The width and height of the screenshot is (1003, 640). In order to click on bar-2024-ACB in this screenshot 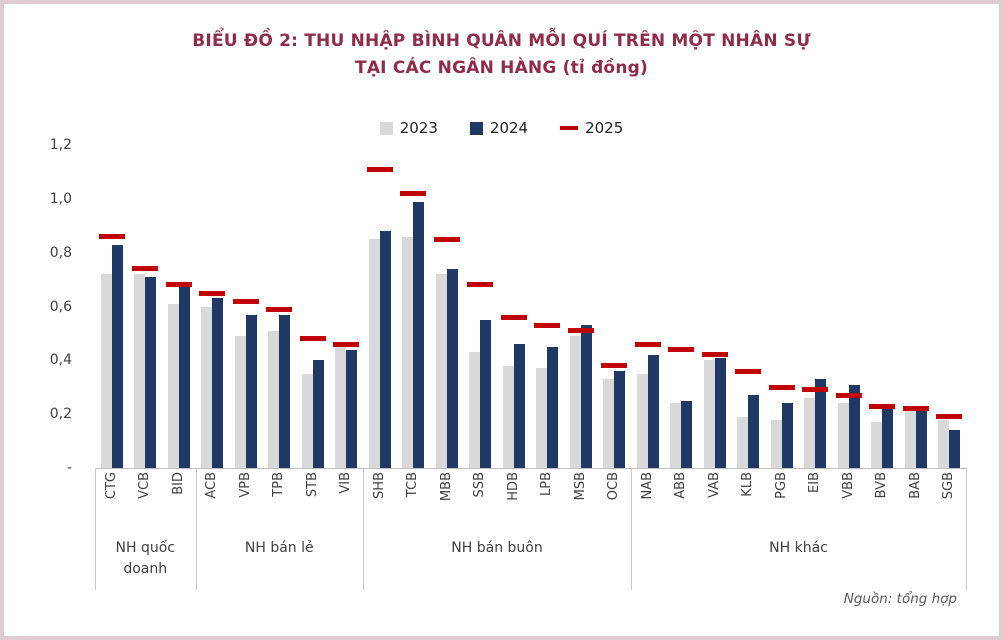, I will do `click(218, 383)`.